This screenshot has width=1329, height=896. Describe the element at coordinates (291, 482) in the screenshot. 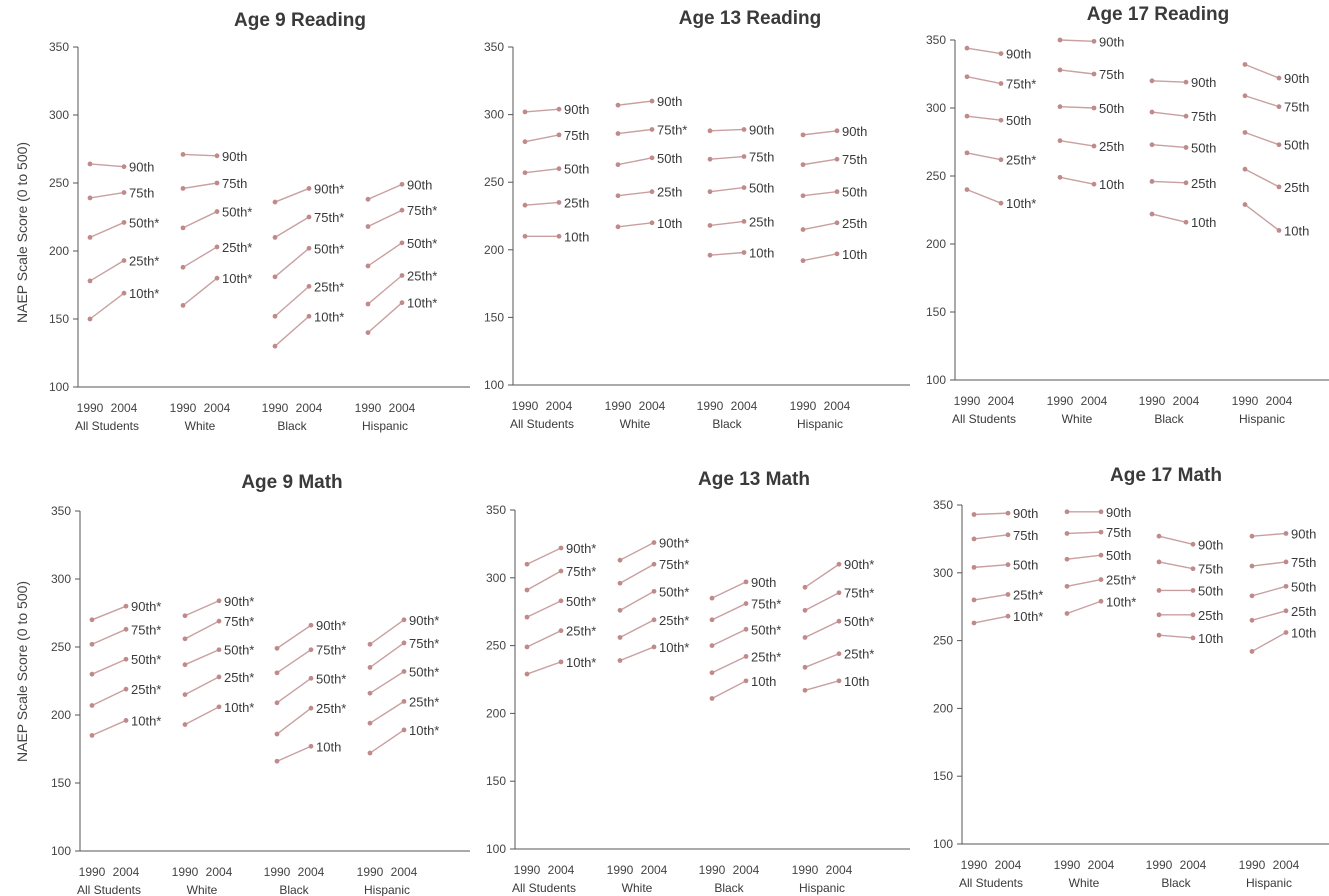

I see `chart-title: Age 9 Math` at that location.